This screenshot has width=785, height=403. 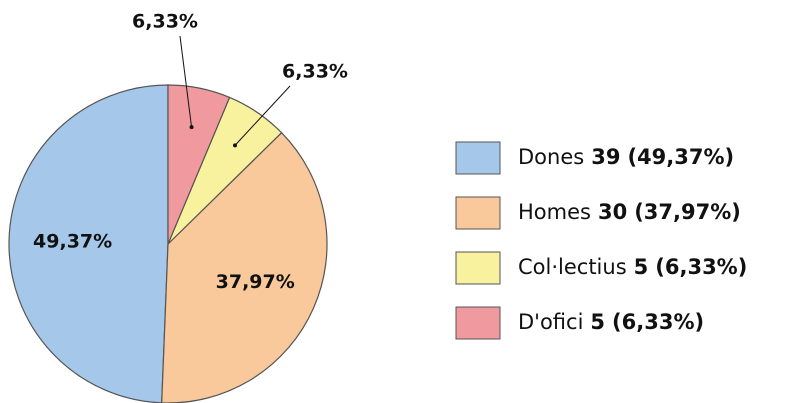 I want to click on legend-entry: Homes 30 (37,97%), so click(x=629, y=212).